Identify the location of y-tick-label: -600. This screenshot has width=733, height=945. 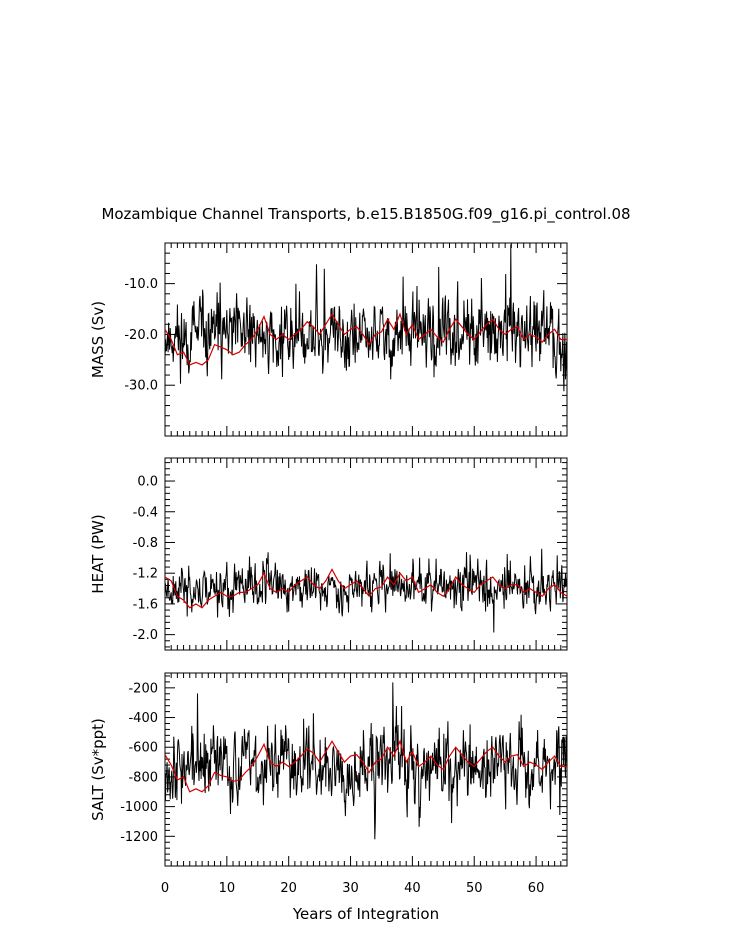
(143, 748).